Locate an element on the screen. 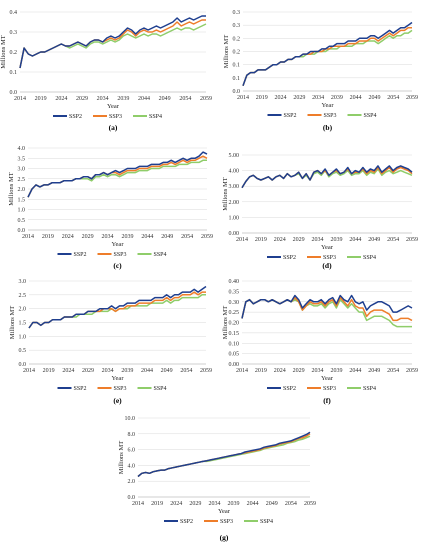 This screenshot has width=431, height=550. y-tick-label: 0.20 is located at coordinates (234, 324).